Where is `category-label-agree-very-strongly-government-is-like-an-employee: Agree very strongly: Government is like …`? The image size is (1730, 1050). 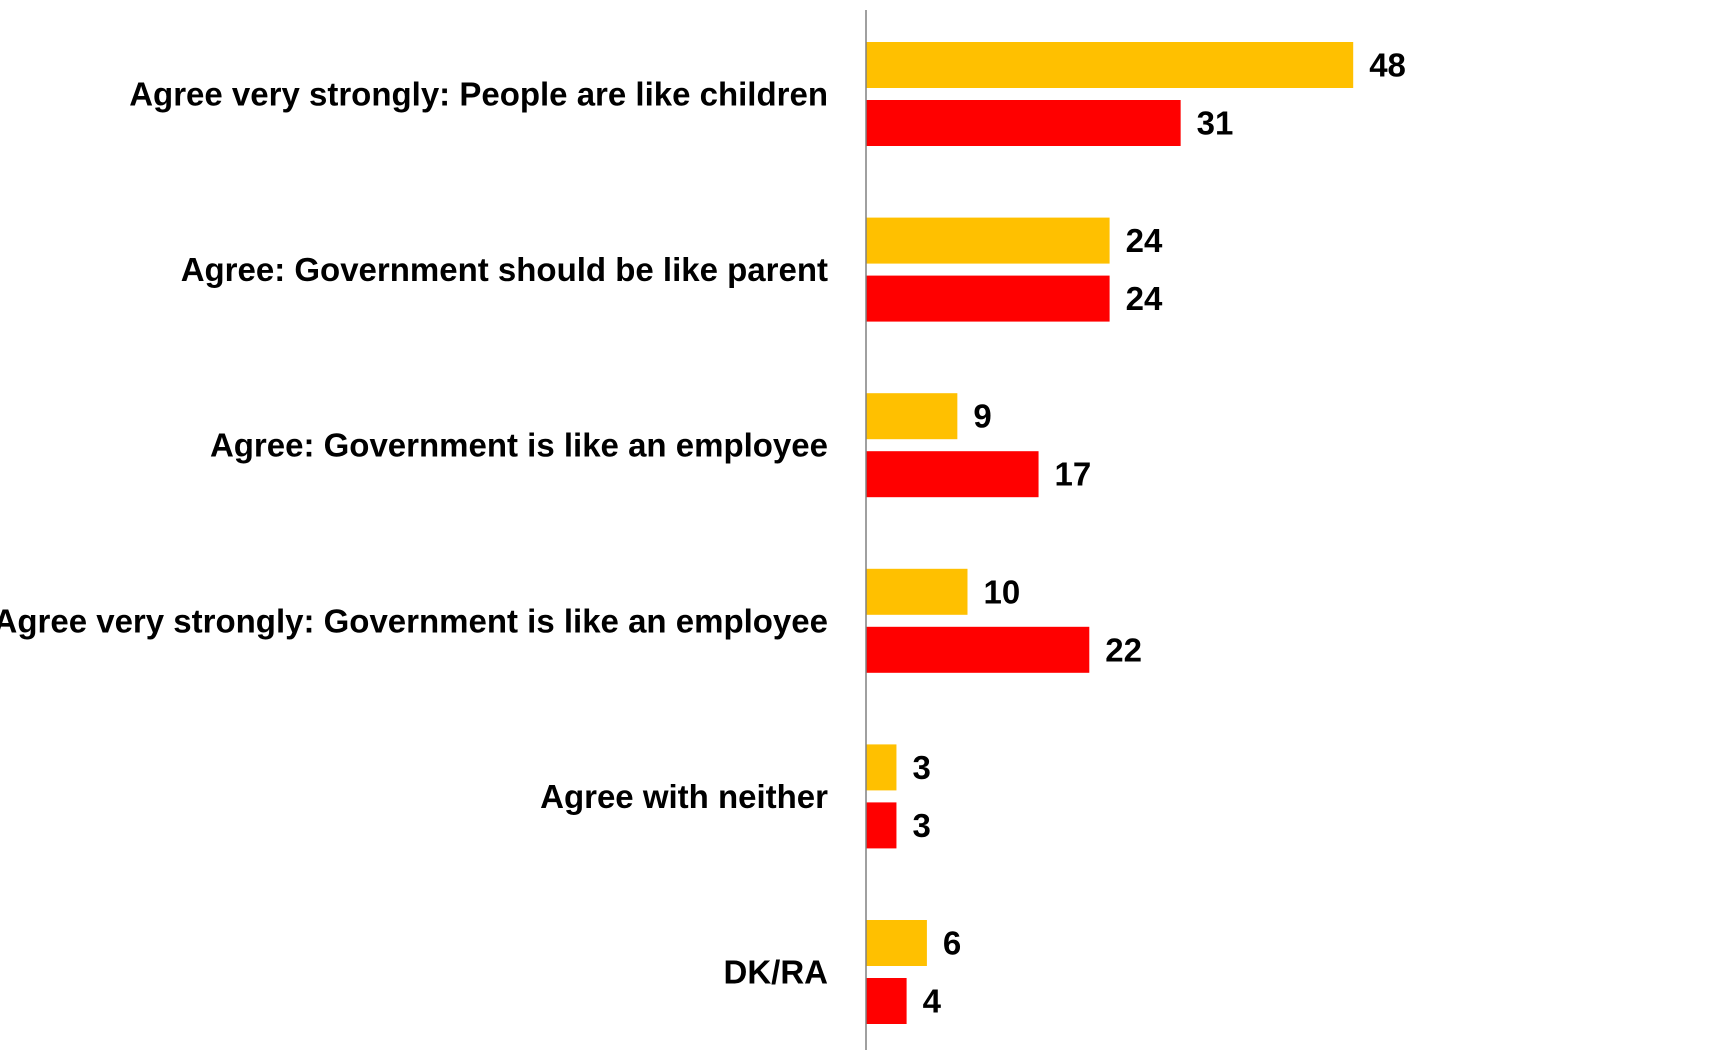
category-label-agree-very-strongly-government-is-like-an-employee: Agree very strongly: Government is like … is located at coordinates (414, 620).